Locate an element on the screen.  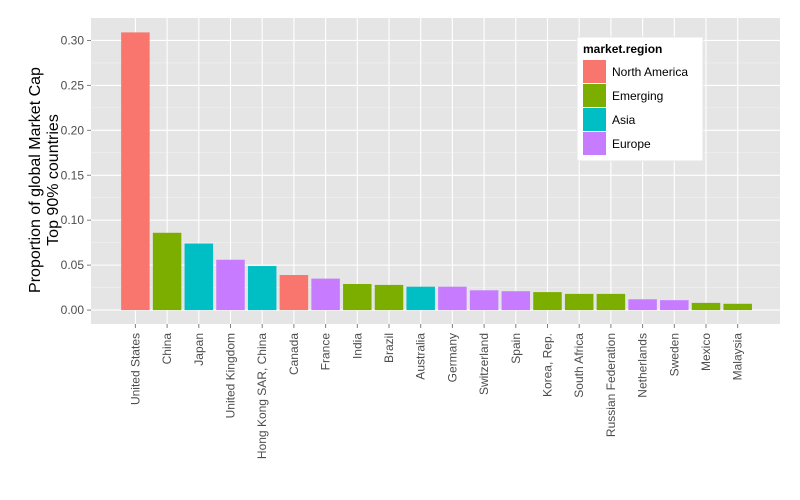
x-tick-label: Sweden is located at coordinates (674, 354).